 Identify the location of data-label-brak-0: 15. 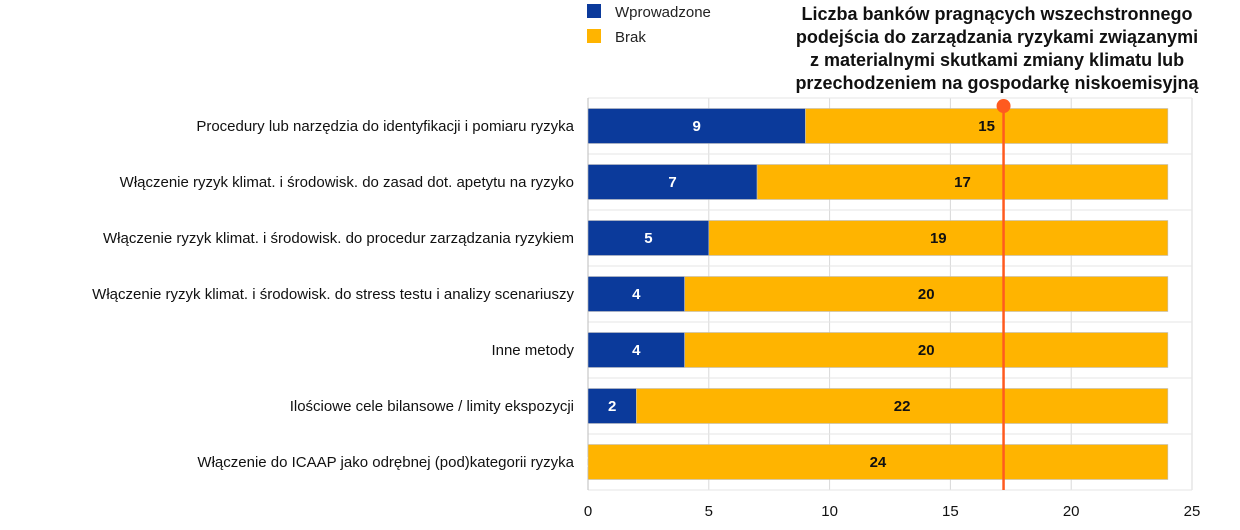
(986, 126).